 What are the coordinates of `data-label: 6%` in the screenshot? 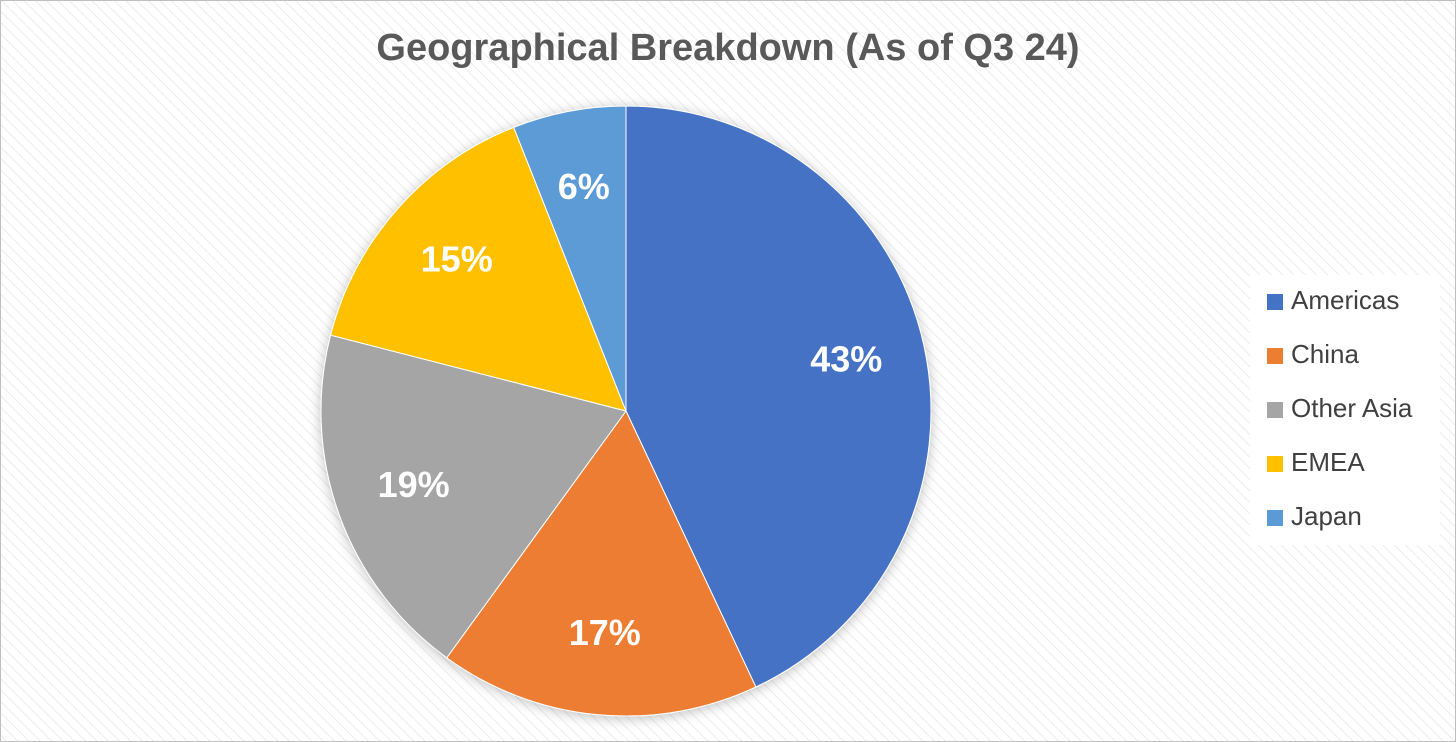 It's located at (584, 186).